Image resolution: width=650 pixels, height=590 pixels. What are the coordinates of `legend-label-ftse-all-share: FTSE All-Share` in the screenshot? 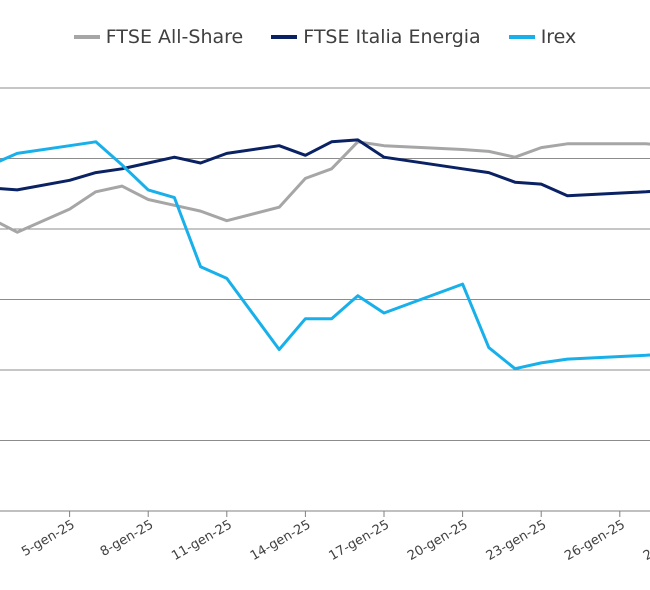 It's located at (174, 37).